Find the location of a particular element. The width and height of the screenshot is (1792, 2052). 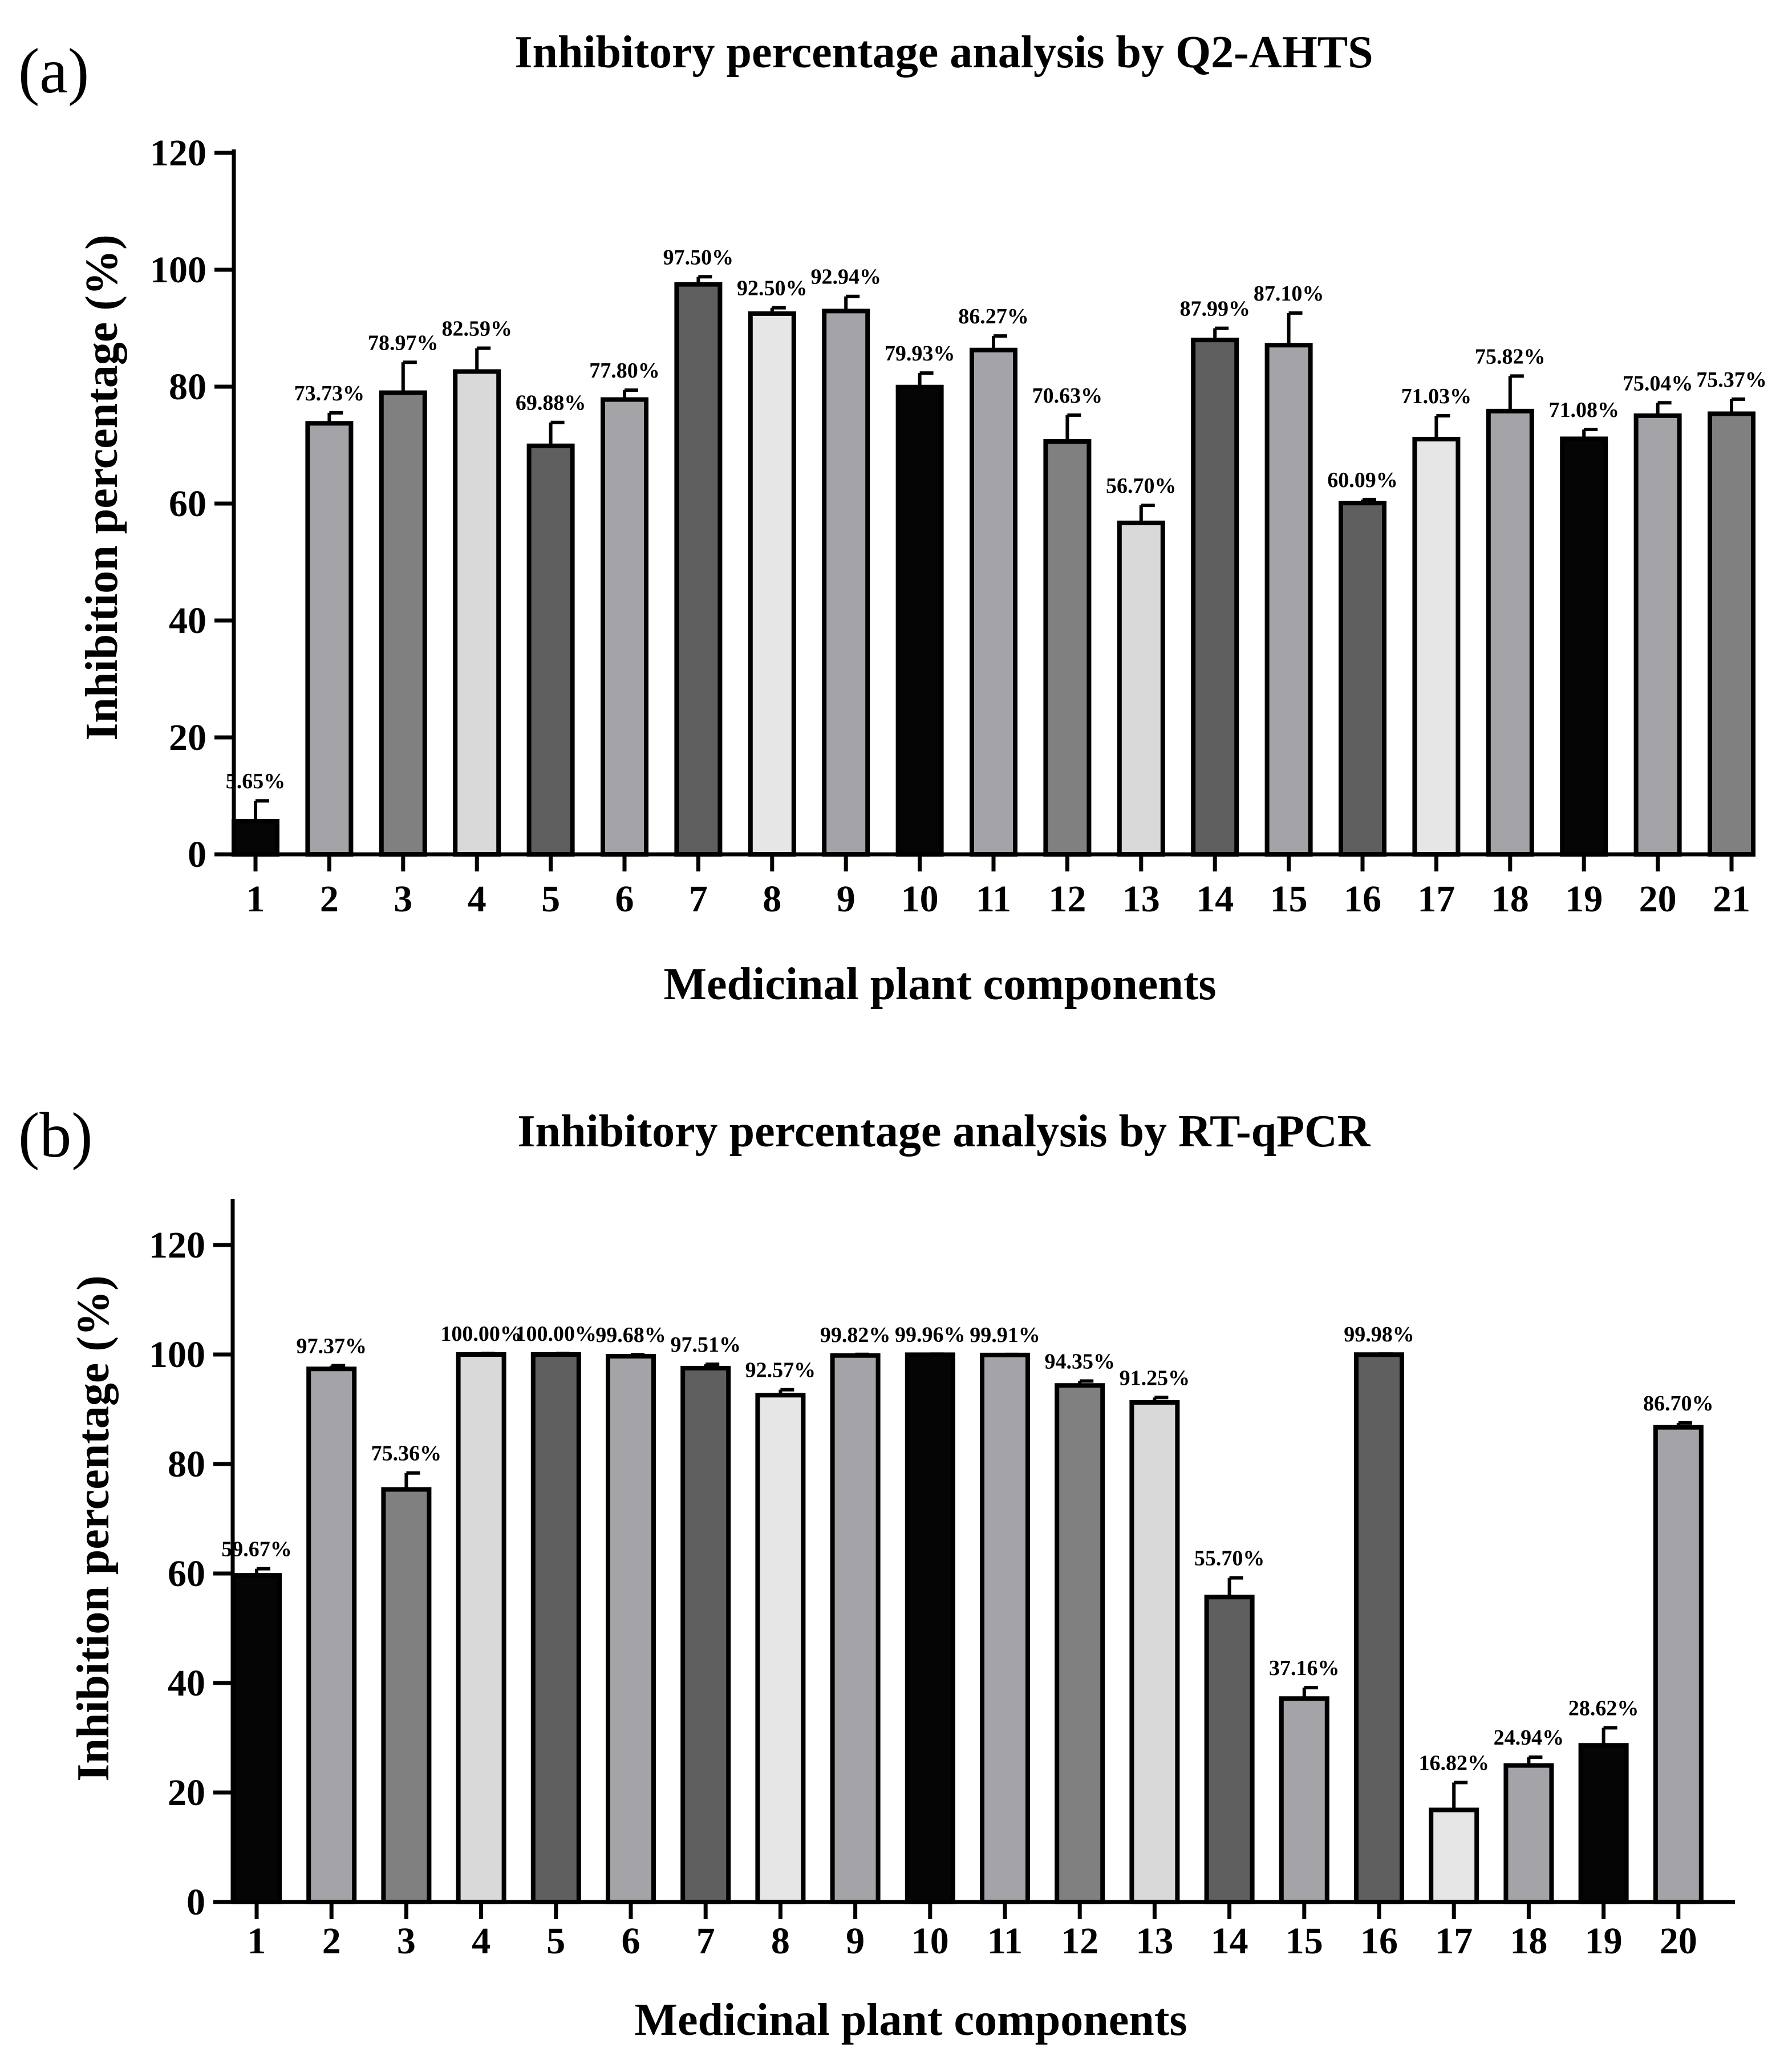

chart-a-x-tick-label: 5 is located at coordinates (550, 899).